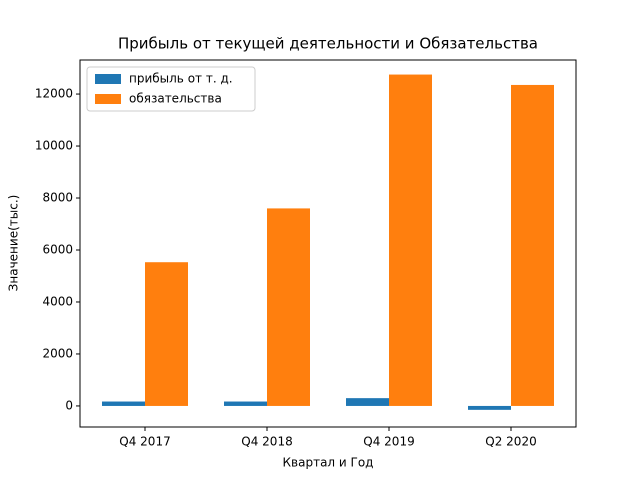  Describe the element at coordinates (175, 99) in the screenshot. I see `legend-label: обязательства` at that location.